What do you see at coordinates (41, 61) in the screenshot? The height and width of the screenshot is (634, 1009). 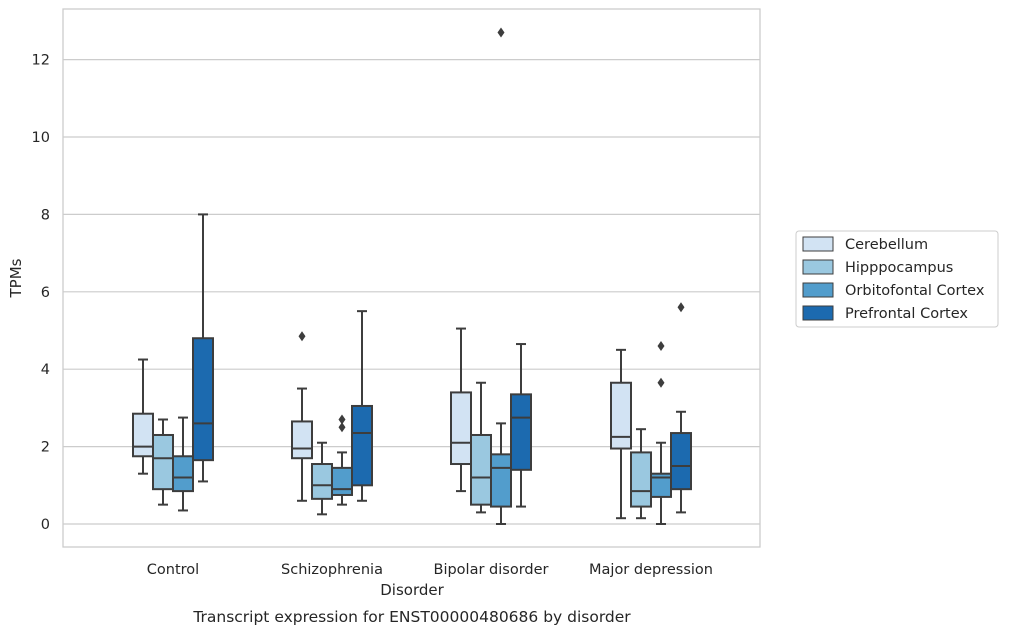 I see `y-tick-label: 12` at bounding box center [41, 61].